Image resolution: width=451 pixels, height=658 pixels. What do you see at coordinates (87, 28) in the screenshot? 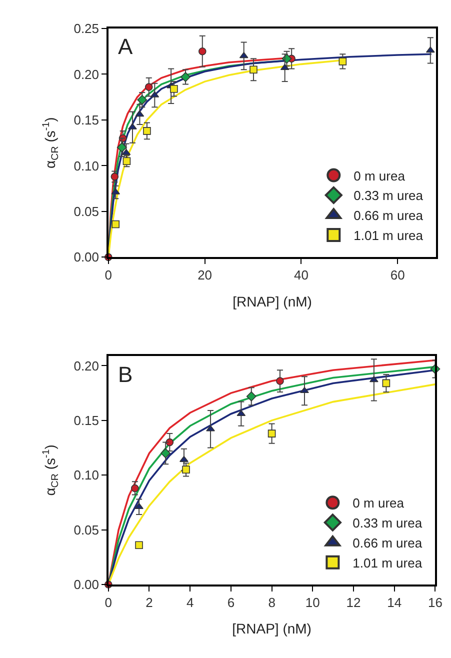
I see `y-tick-label: 0.25` at bounding box center [87, 28].